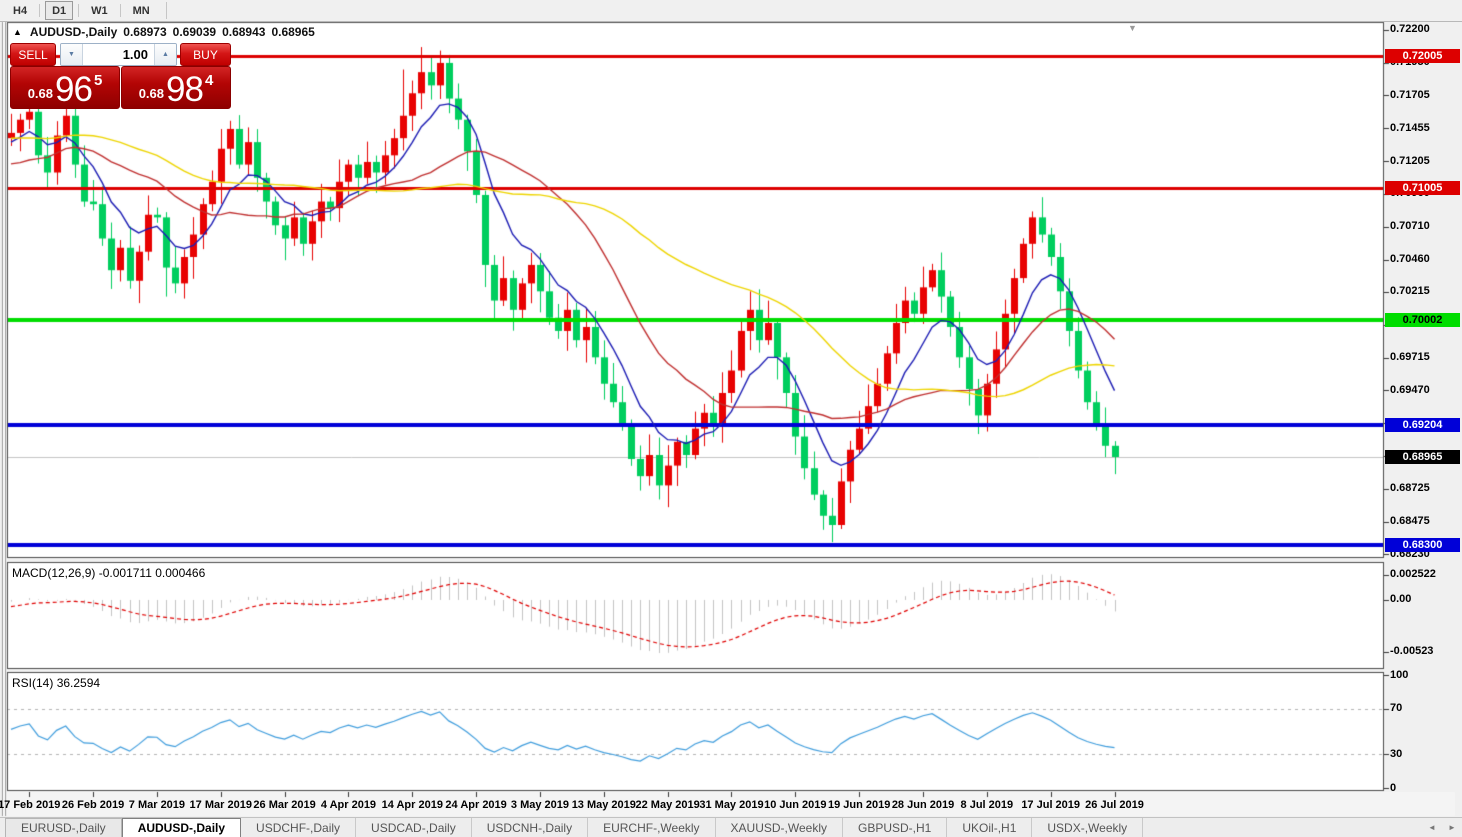  I want to click on date-axis-label: 3 May 2019, so click(540, 805).